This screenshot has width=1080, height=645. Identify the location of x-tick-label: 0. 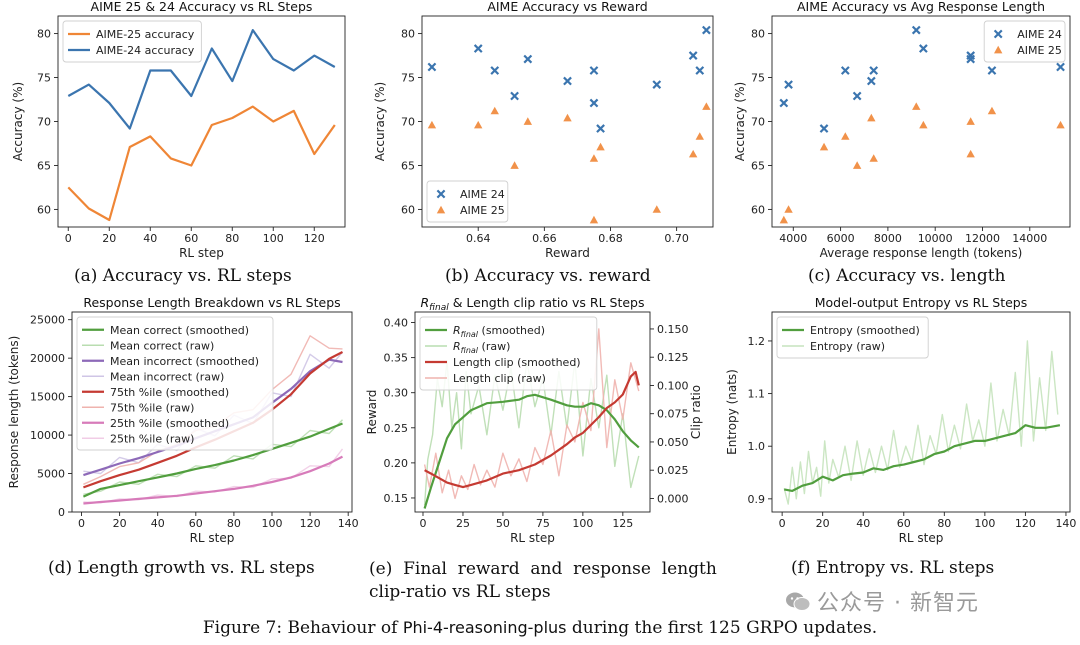
(68, 238).